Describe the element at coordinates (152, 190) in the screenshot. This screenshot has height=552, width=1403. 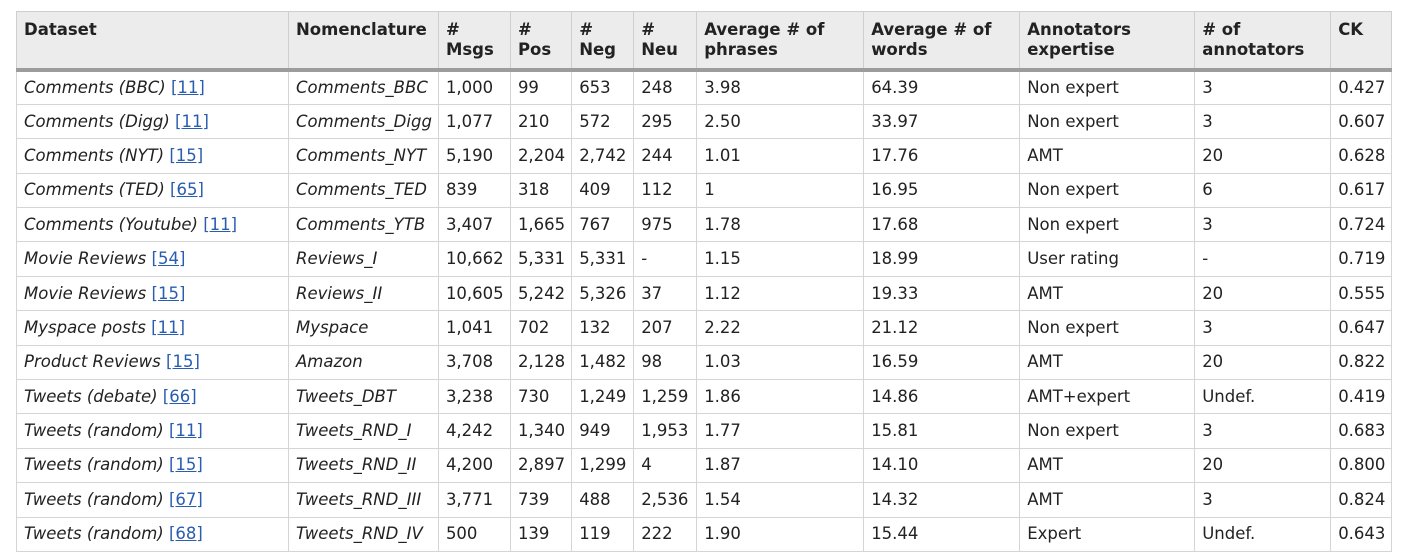
I see `cell-dataset: Comments (TED) [65]` at that location.